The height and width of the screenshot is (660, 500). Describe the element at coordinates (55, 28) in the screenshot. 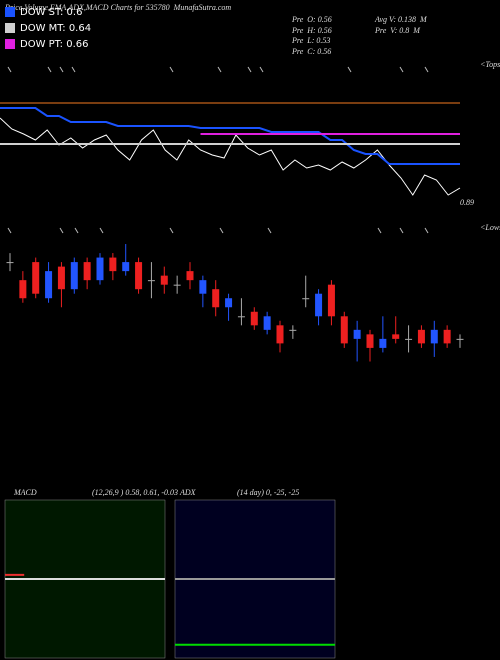

I see `legend-label: DOW MT: 0.64` at that location.